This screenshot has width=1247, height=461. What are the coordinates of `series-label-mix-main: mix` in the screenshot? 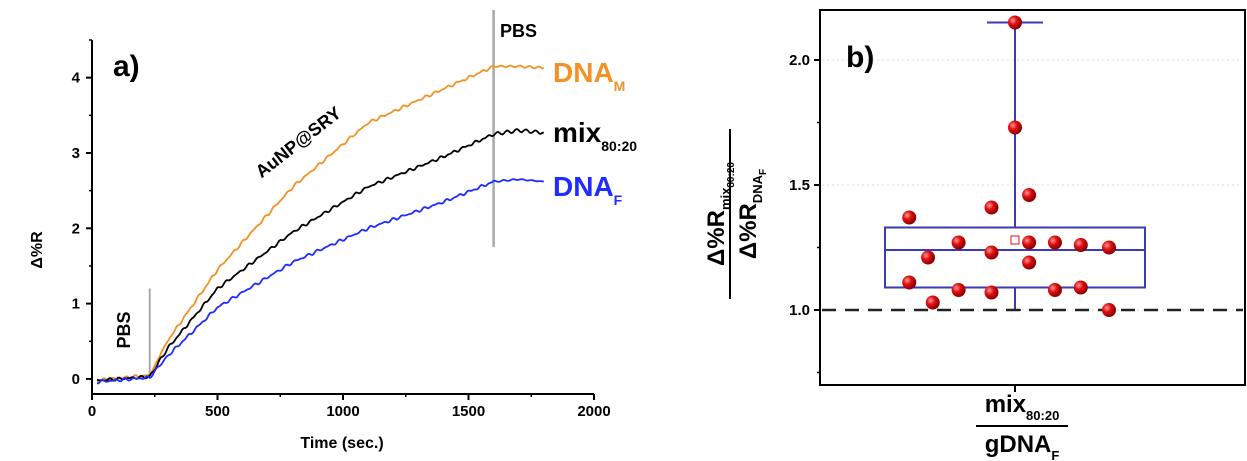 It's located at (577, 132).